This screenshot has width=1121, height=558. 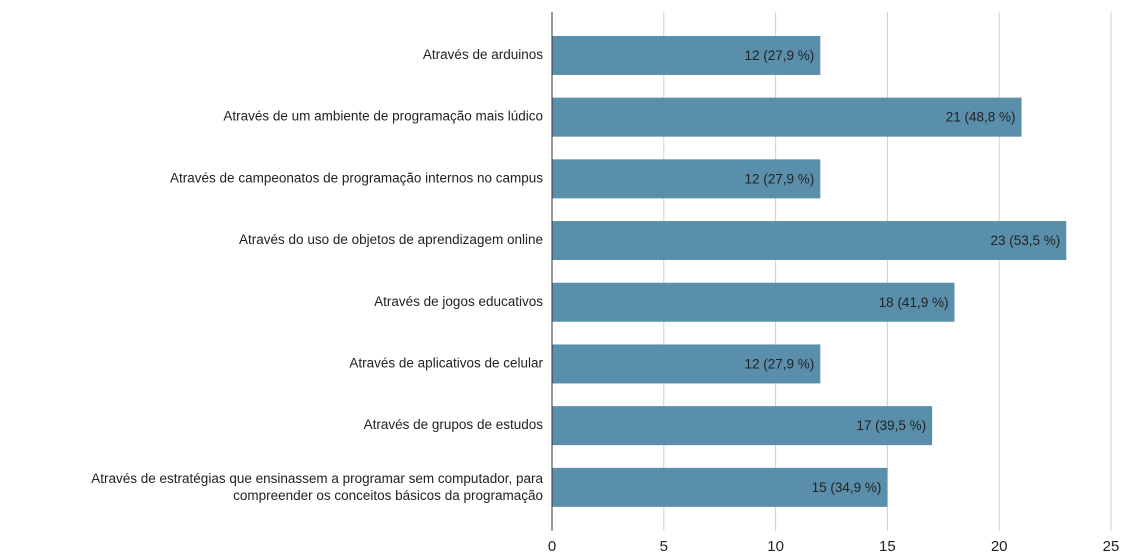 I want to click on x-tick-label: 0, so click(x=552, y=545).